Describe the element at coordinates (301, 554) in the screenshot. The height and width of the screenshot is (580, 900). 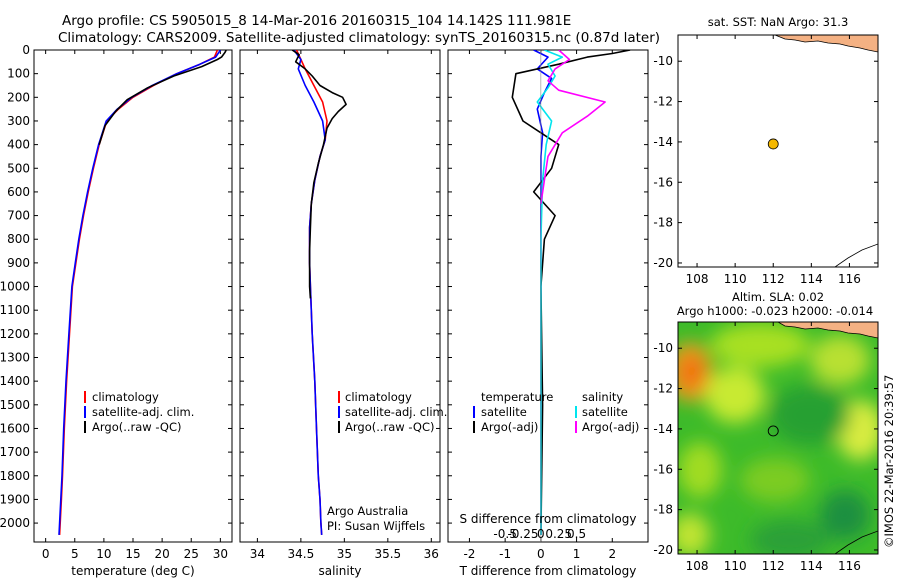
I see `x-tick-label: 34.5` at that location.